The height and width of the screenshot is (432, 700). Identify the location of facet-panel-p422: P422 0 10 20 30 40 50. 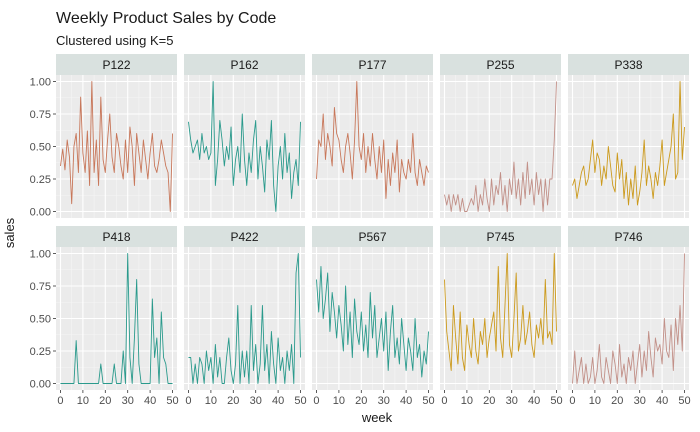
(245, 316).